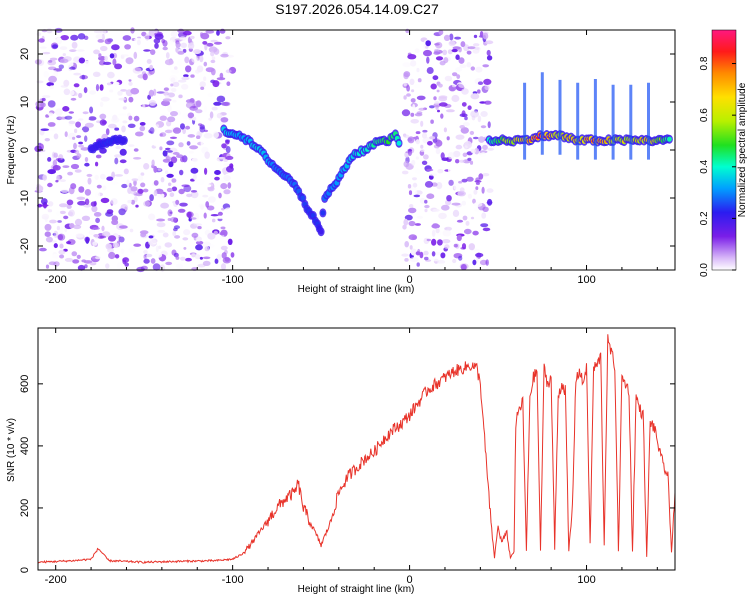 This screenshot has width=750, height=600. Describe the element at coordinates (56, 280) in the screenshot. I see `spectrogram-x-tick-label: -200` at that location.